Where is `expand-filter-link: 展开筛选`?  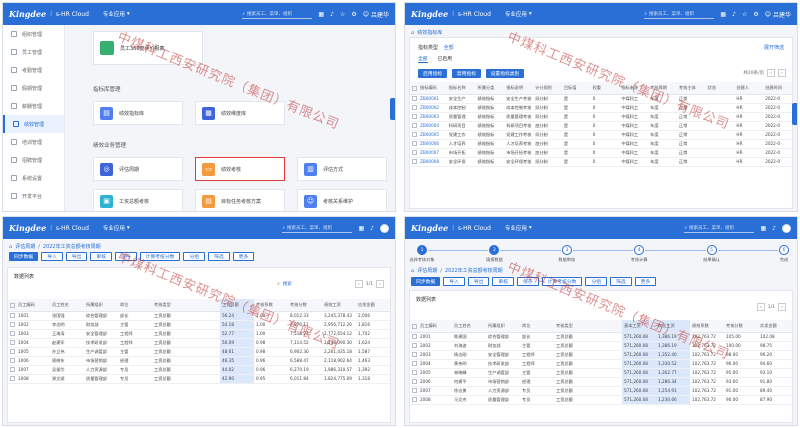
expand-filter-link: 展开筛选 is located at coordinates (773, 48).